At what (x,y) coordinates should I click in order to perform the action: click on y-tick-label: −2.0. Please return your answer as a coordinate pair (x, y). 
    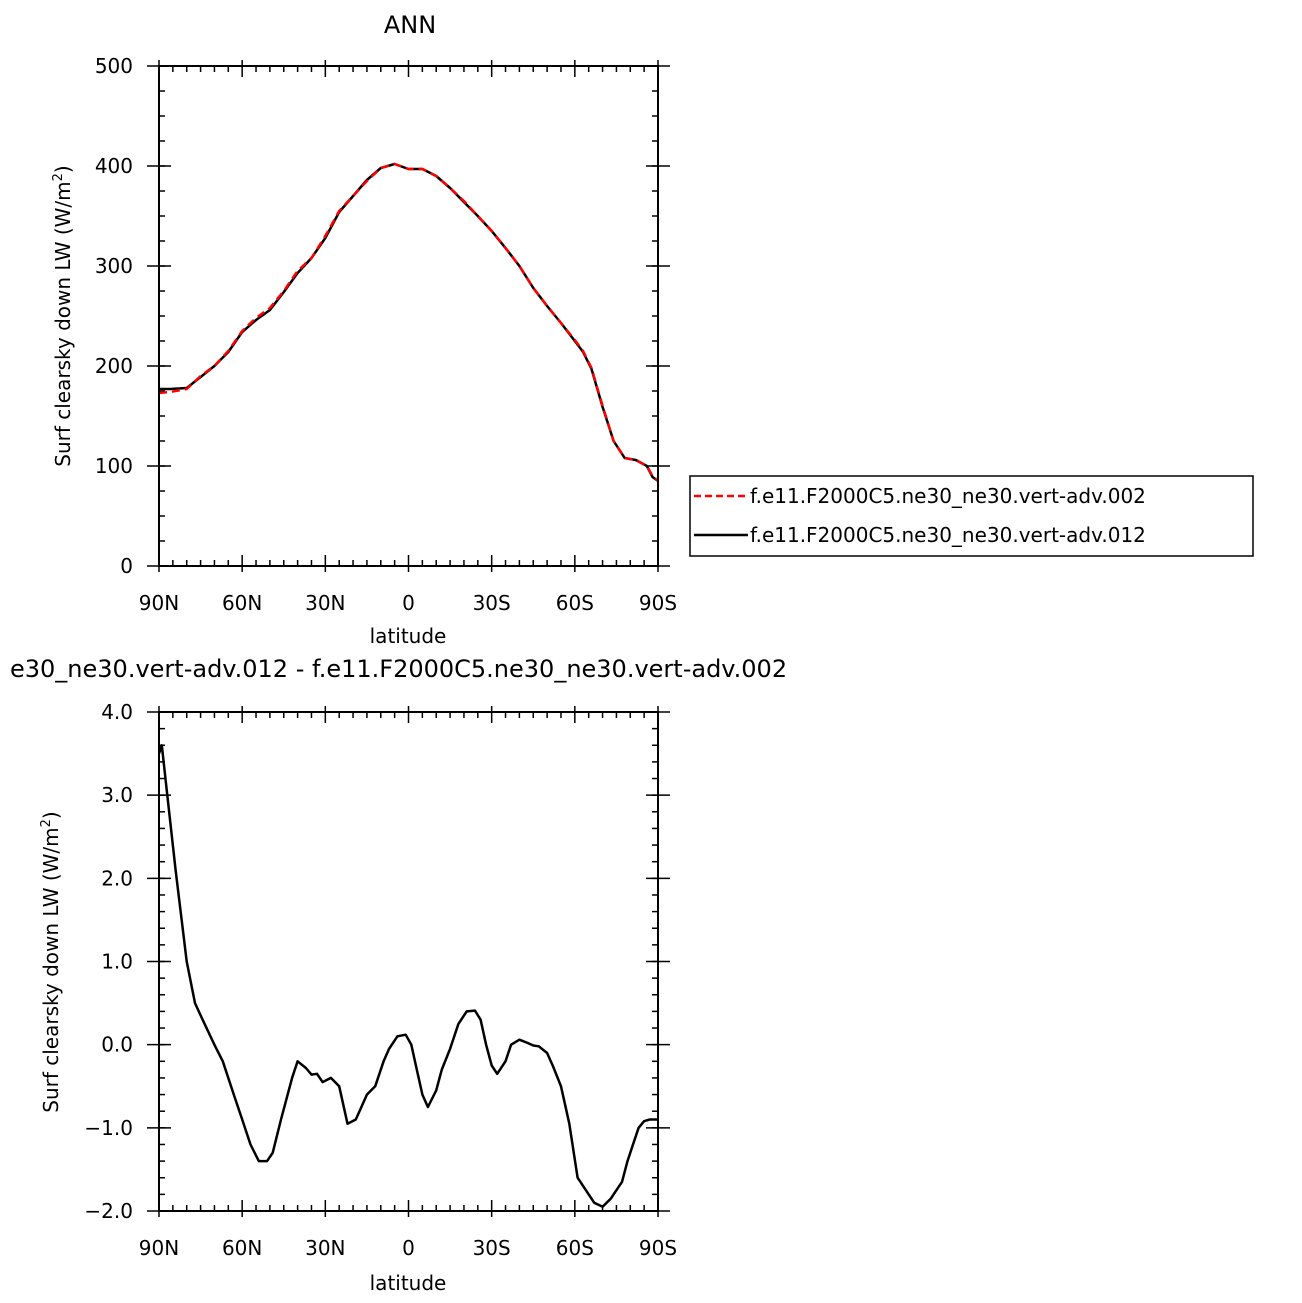
    Looking at the image, I should click on (108, 1211).